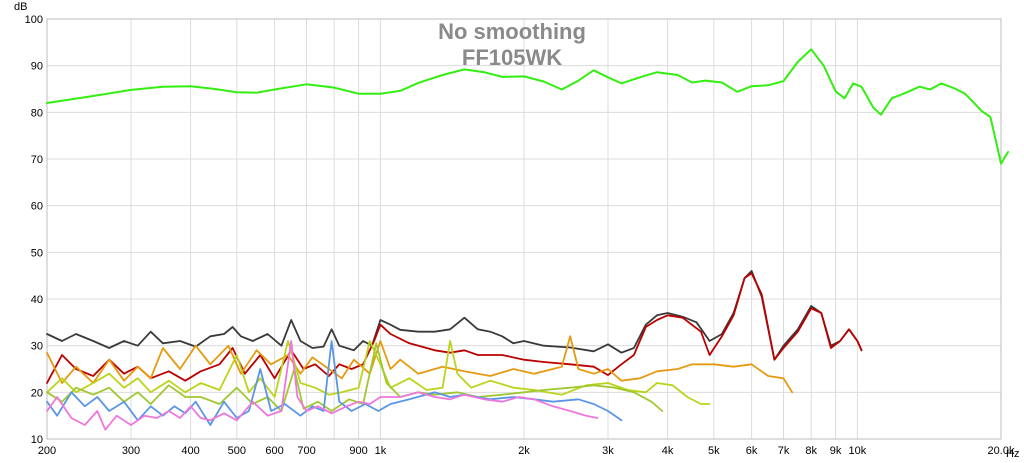 Image resolution: width=1024 pixels, height=463 pixels. Describe the element at coordinates (274, 451) in the screenshot. I see `x-tick-label: 600` at that location.